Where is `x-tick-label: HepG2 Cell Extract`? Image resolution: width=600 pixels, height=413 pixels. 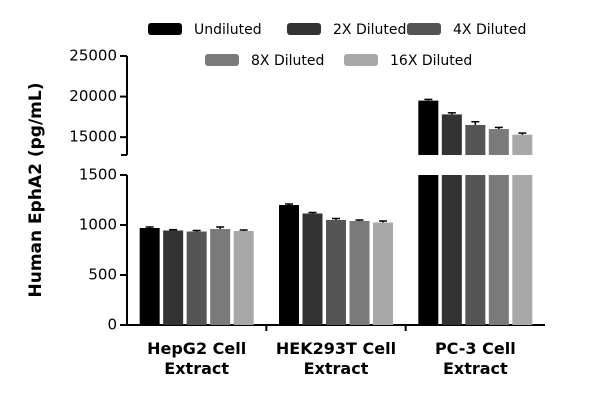 x-tick-label: HepG2 Cell Extract is located at coordinates (197, 358).